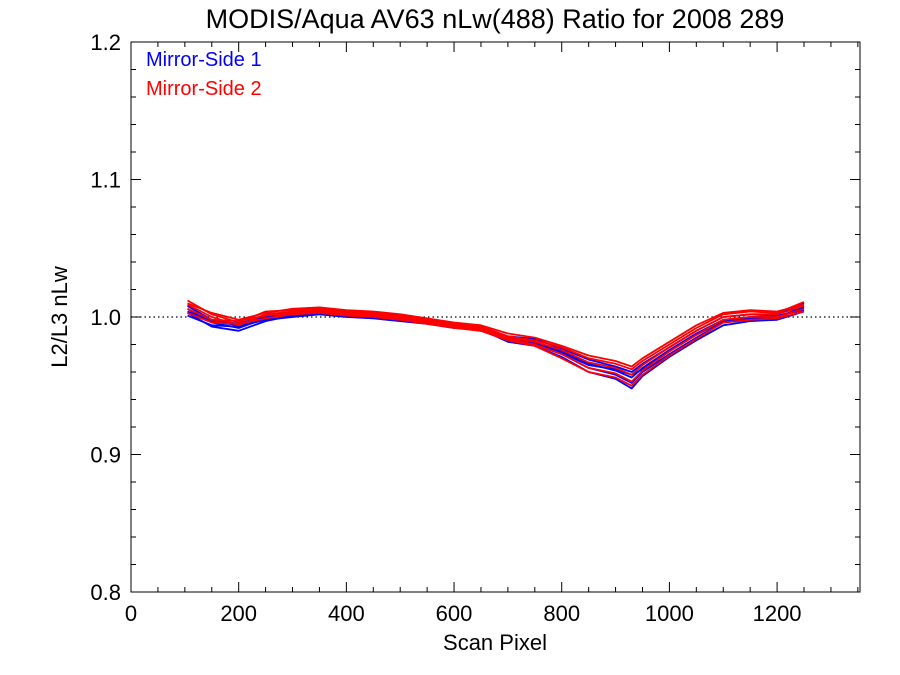 The image size is (900, 675). I want to click on legend: Mirror-Side 1 Mirror-Side 2, so click(204, 74).